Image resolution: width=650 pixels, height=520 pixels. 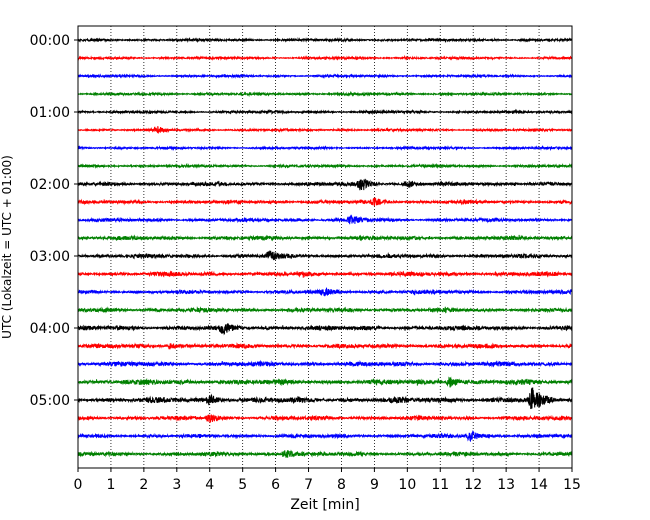 What do you see at coordinates (143, 485) in the screenshot?
I see `x-tick-label: 2` at bounding box center [143, 485].